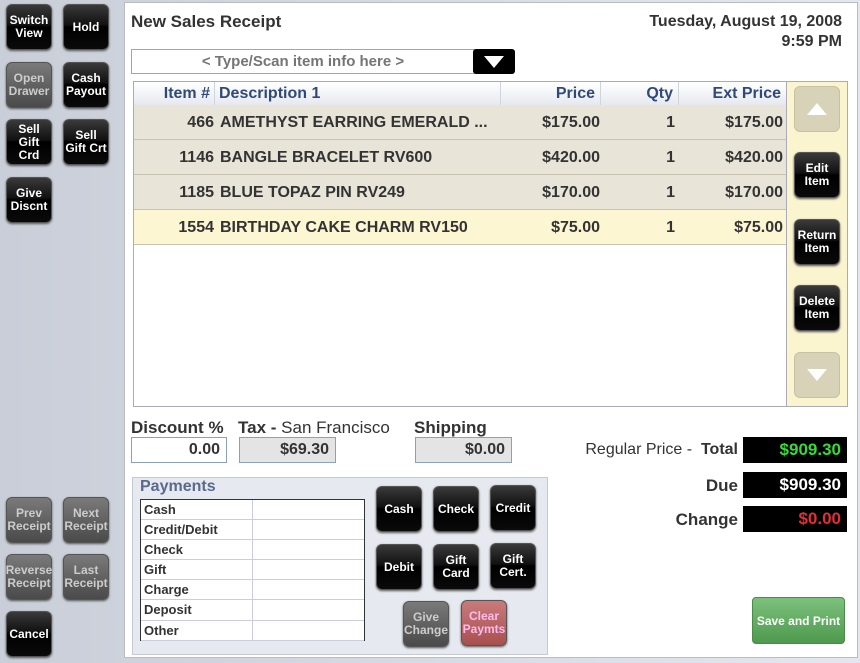 The width and height of the screenshot is (860, 663). Describe the element at coordinates (252, 610) in the screenshot. I see `payment-row: Deposit` at that location.